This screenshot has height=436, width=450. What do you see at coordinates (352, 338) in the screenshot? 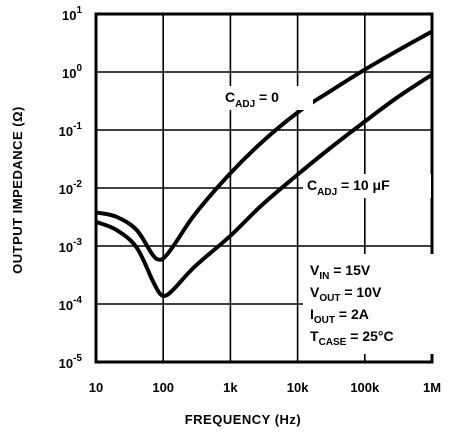
I see `condition-line: TCASE = 25°C` at bounding box center [352, 338].